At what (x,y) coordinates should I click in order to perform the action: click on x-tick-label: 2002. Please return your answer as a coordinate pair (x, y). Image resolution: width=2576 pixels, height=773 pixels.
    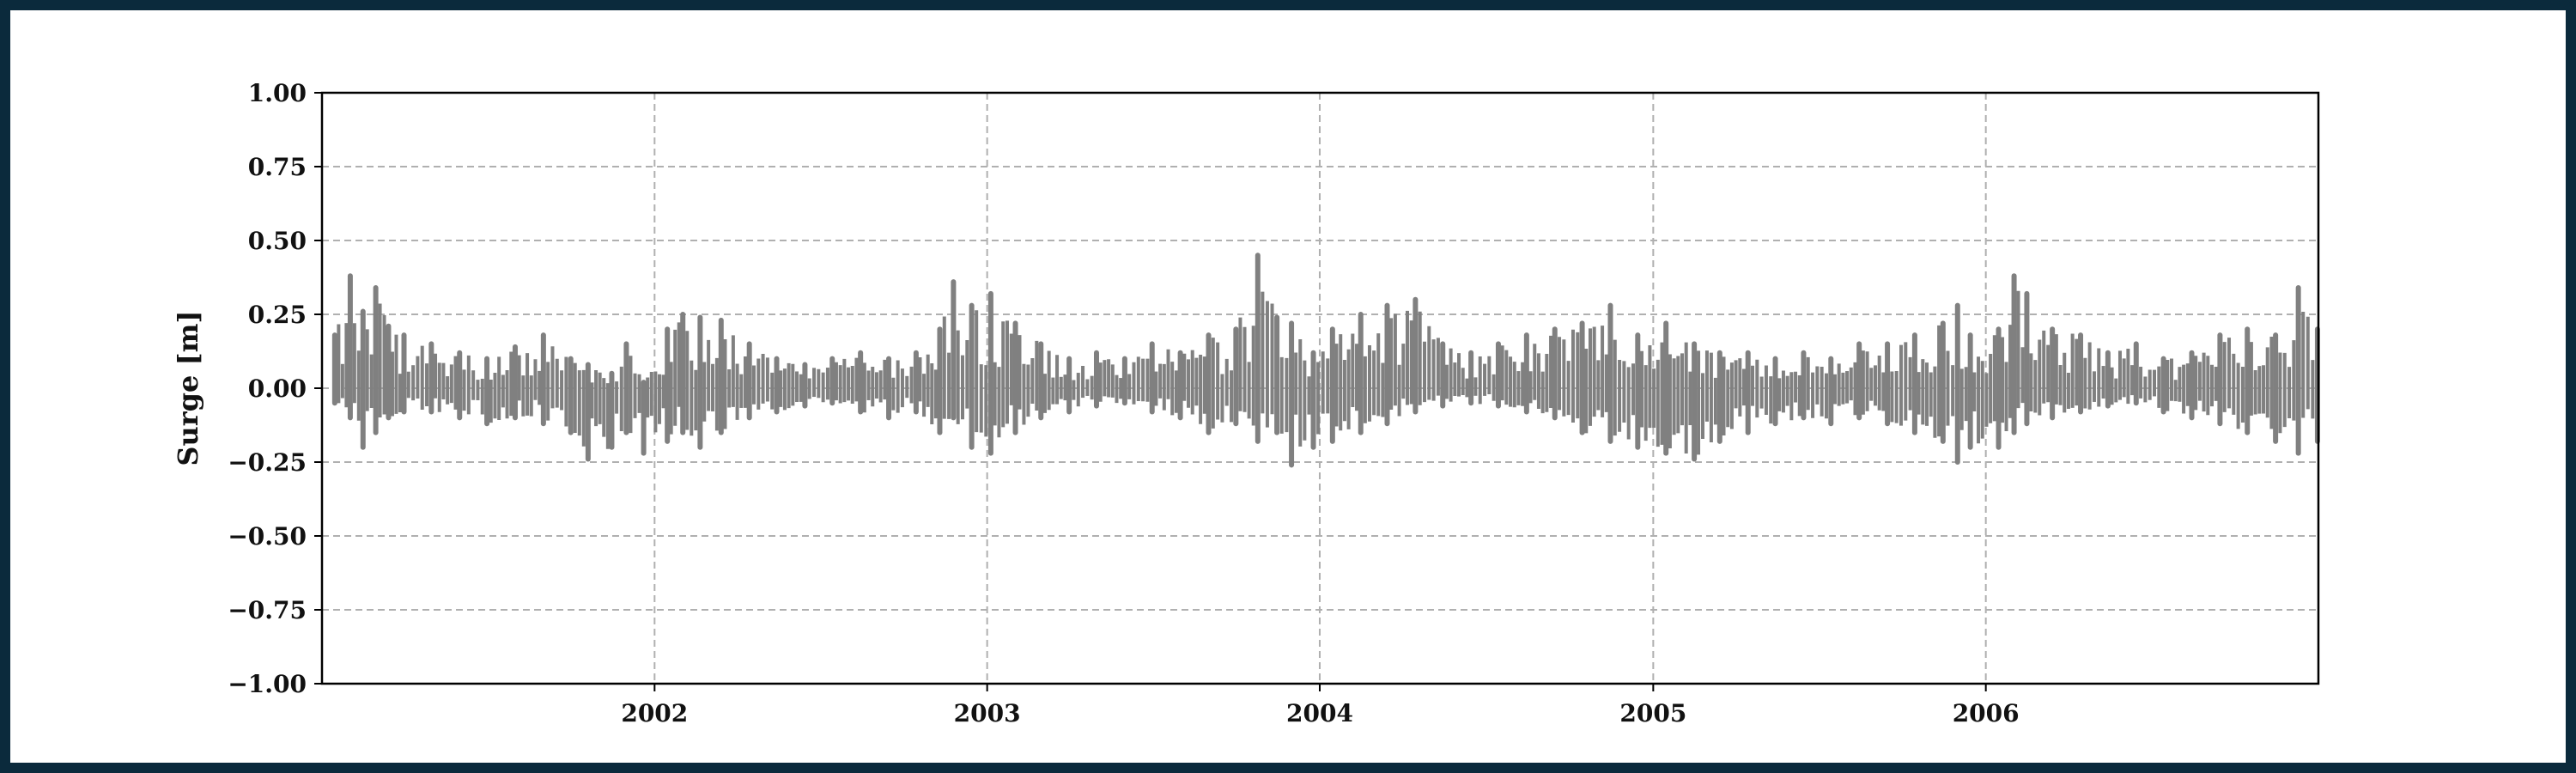
    Looking at the image, I should click on (654, 713).